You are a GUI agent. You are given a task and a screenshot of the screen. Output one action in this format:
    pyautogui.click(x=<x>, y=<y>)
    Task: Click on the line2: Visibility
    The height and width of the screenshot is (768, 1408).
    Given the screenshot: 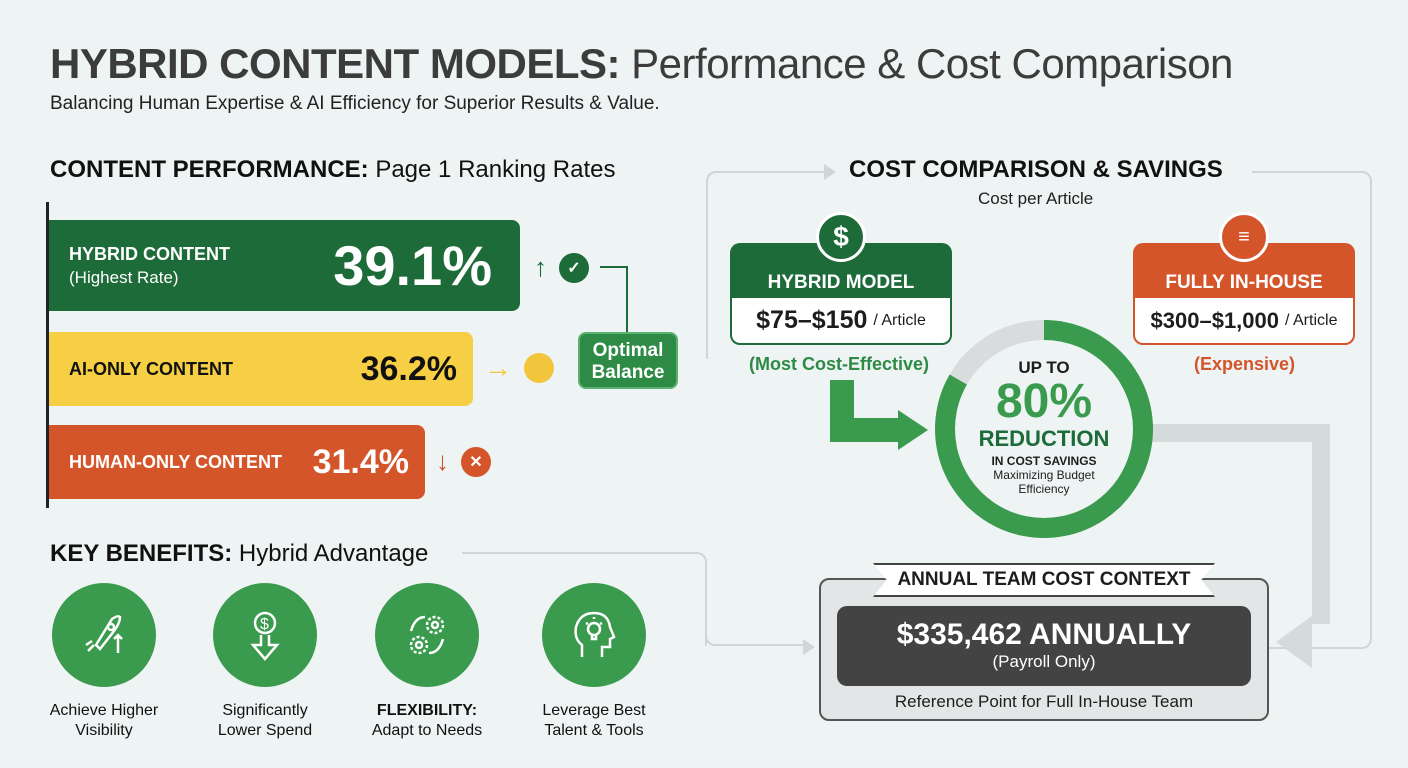 What is the action you would take?
    pyautogui.click(x=104, y=730)
    